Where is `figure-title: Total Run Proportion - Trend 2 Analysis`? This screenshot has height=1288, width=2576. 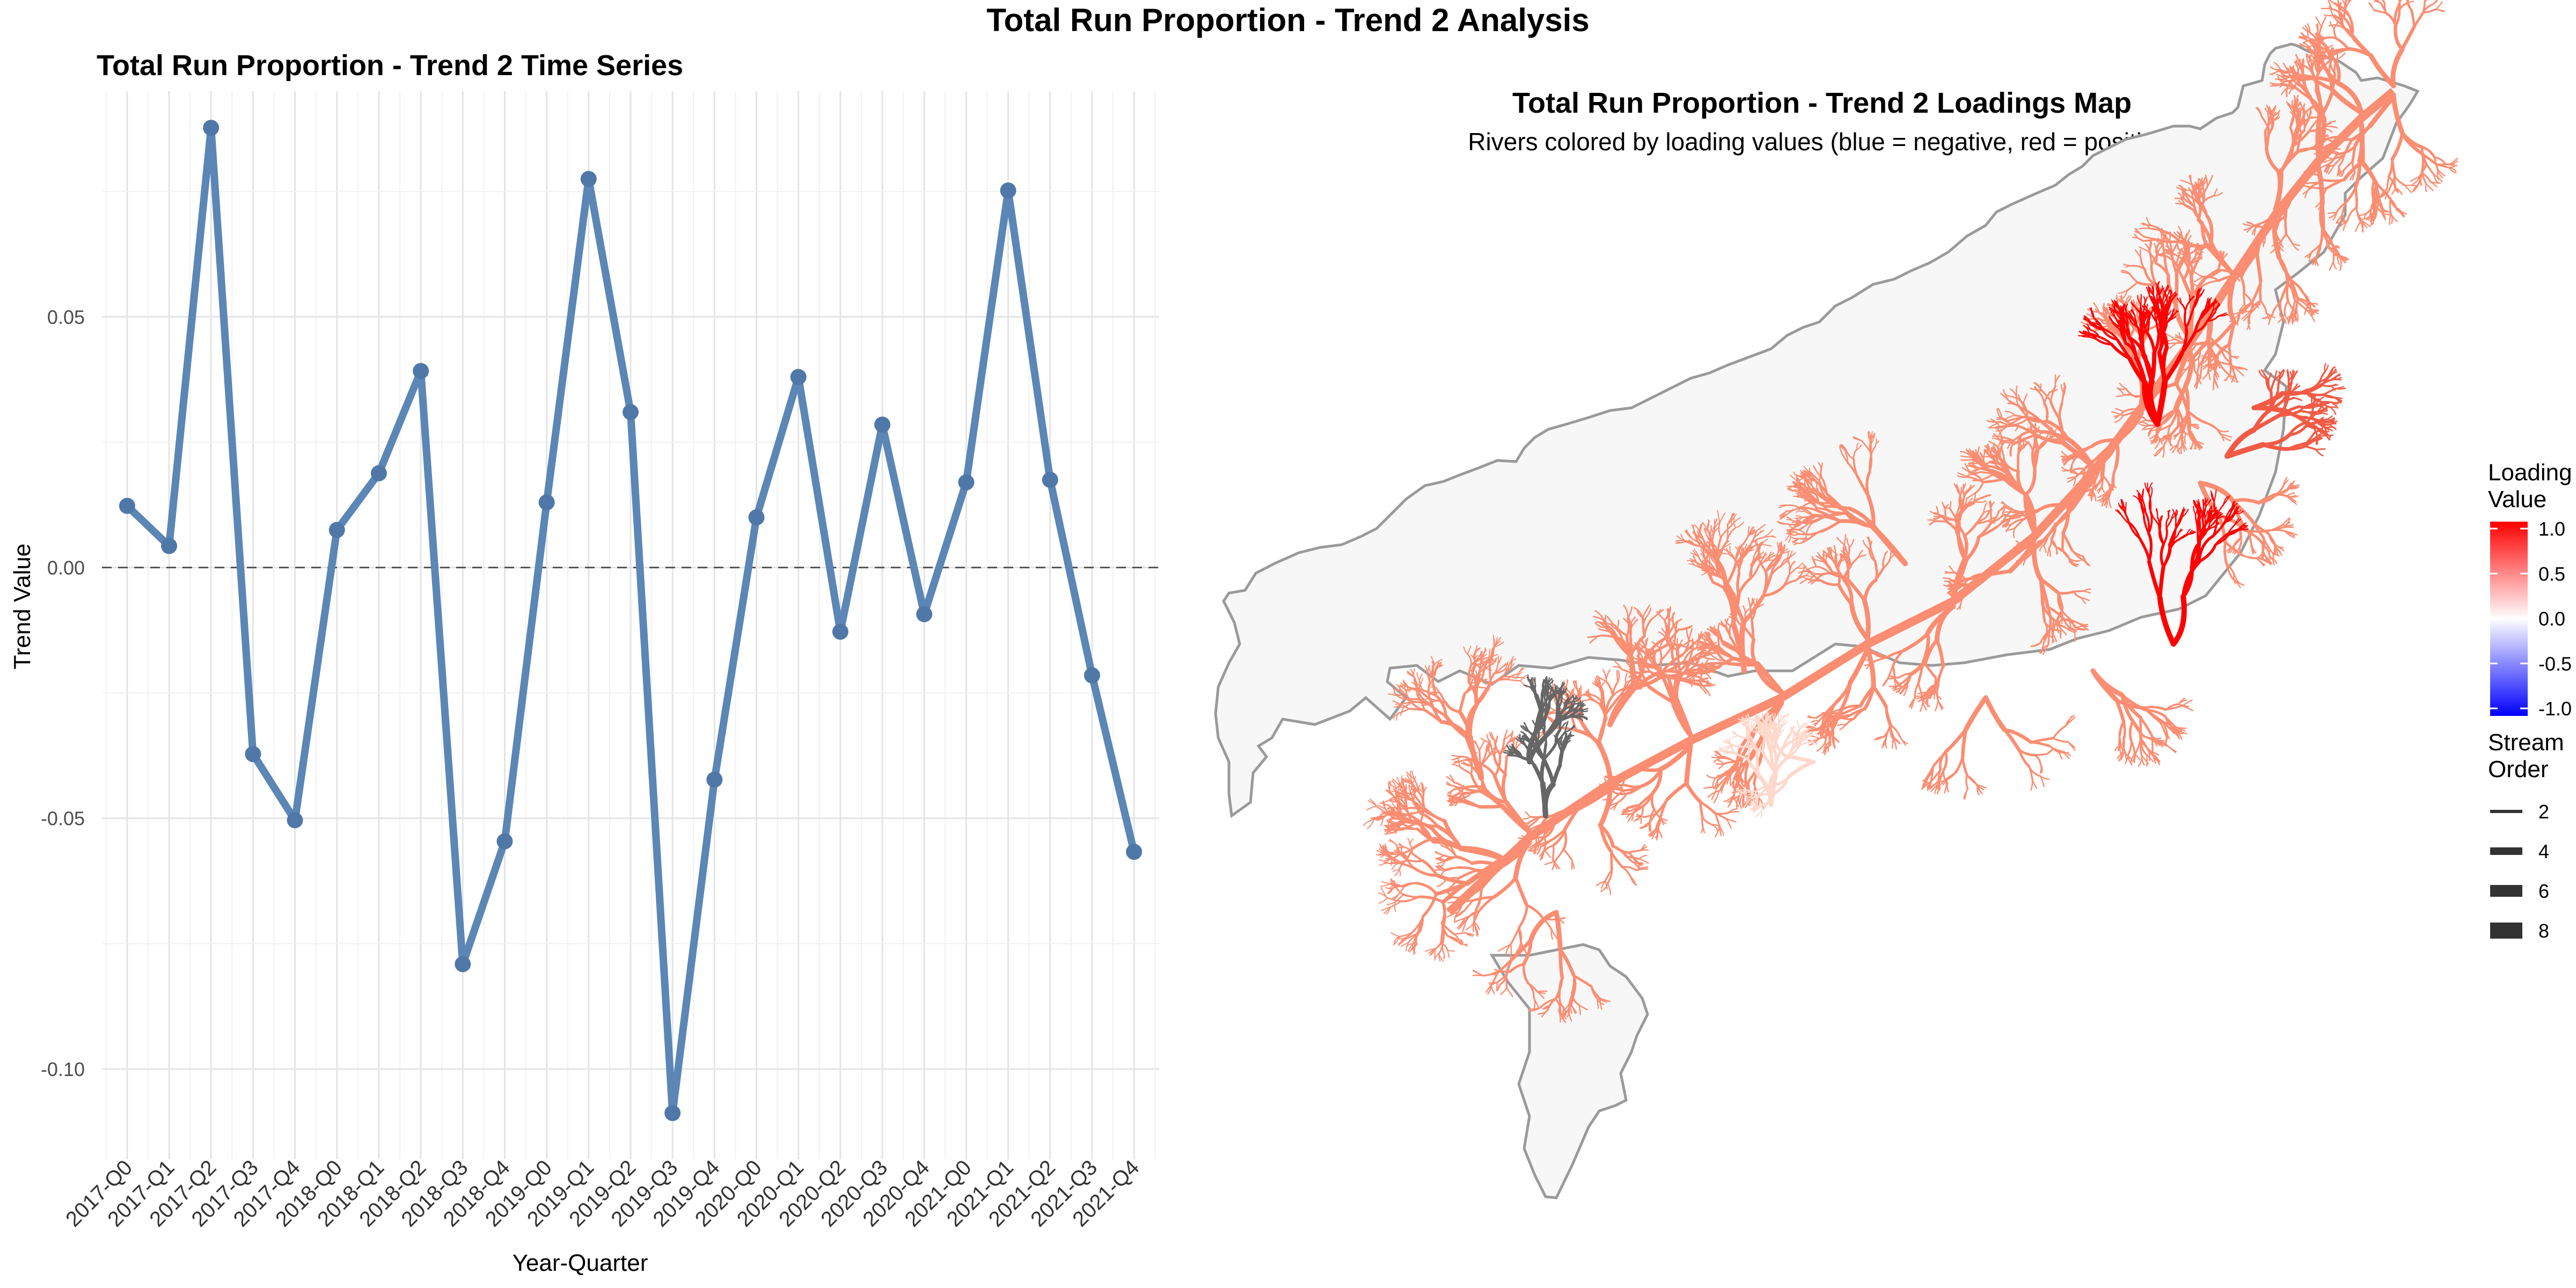
figure-title: Total Run Proportion - Trend 2 Analysis is located at coordinates (1287, 20).